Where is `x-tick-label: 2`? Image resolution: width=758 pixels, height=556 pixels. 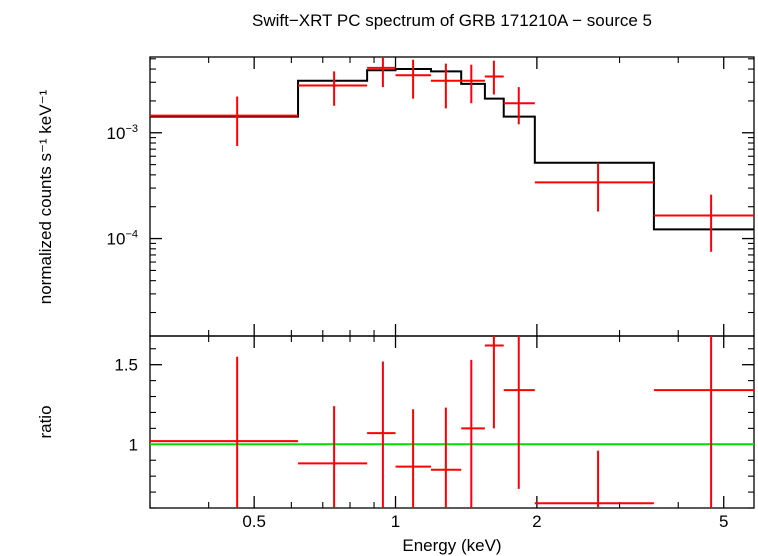 x-tick-label: 2 is located at coordinates (536, 521).